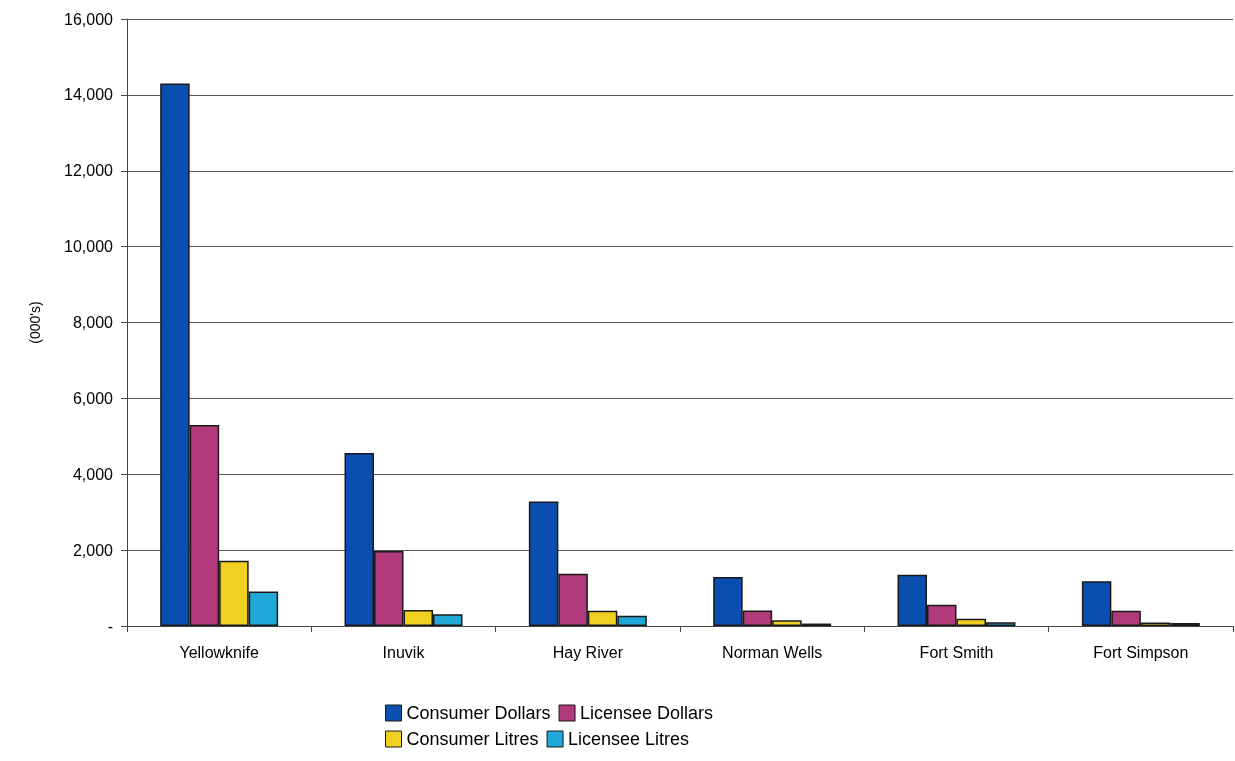  What do you see at coordinates (89, 95) in the screenshot?
I see `y-tick-label: 14,000` at bounding box center [89, 95].